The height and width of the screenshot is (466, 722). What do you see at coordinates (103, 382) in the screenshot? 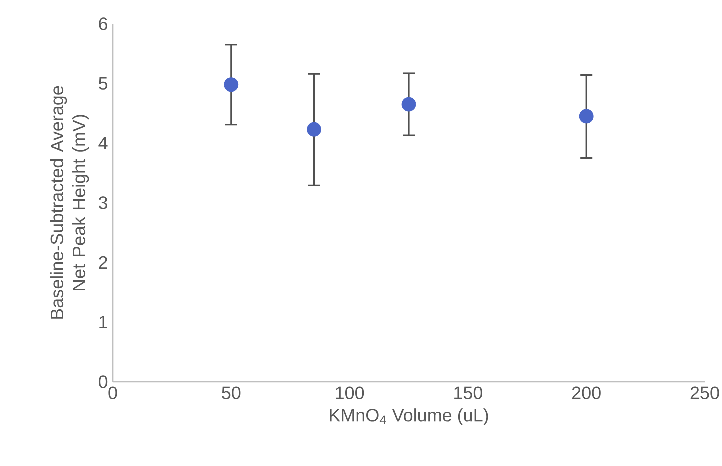
I see `y-tick-label: 0` at bounding box center [103, 382].